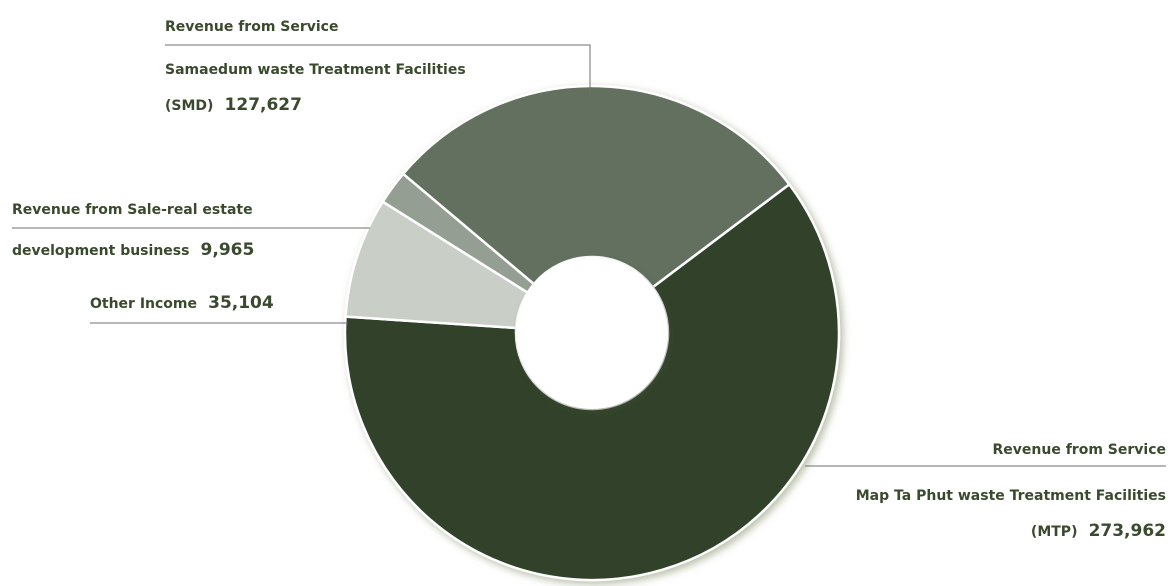  Describe the element at coordinates (251, 27) in the screenshot. I see `label-smd-line1: Revenue from Service` at that location.